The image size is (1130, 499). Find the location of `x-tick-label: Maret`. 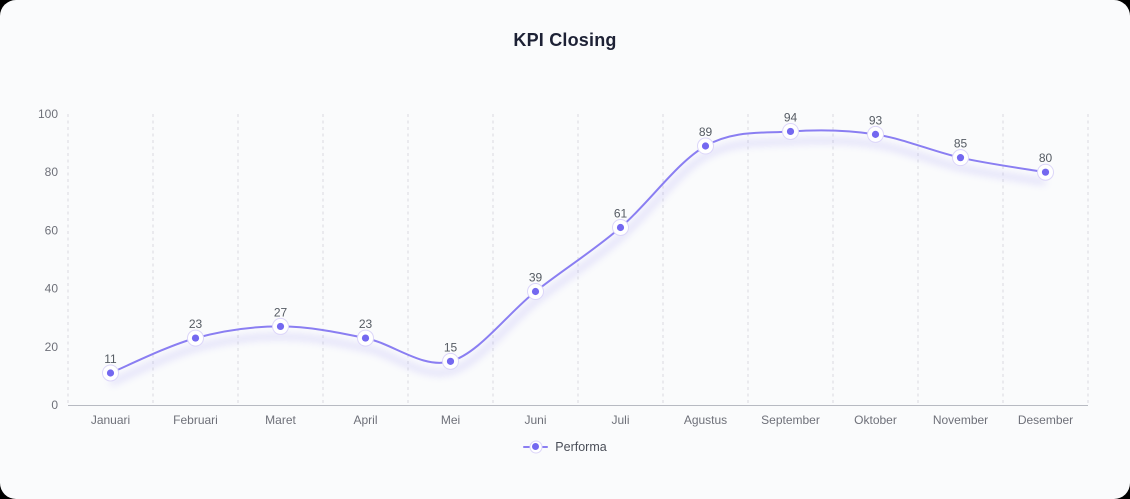

x-tick-label: Maret is located at coordinates (280, 420).